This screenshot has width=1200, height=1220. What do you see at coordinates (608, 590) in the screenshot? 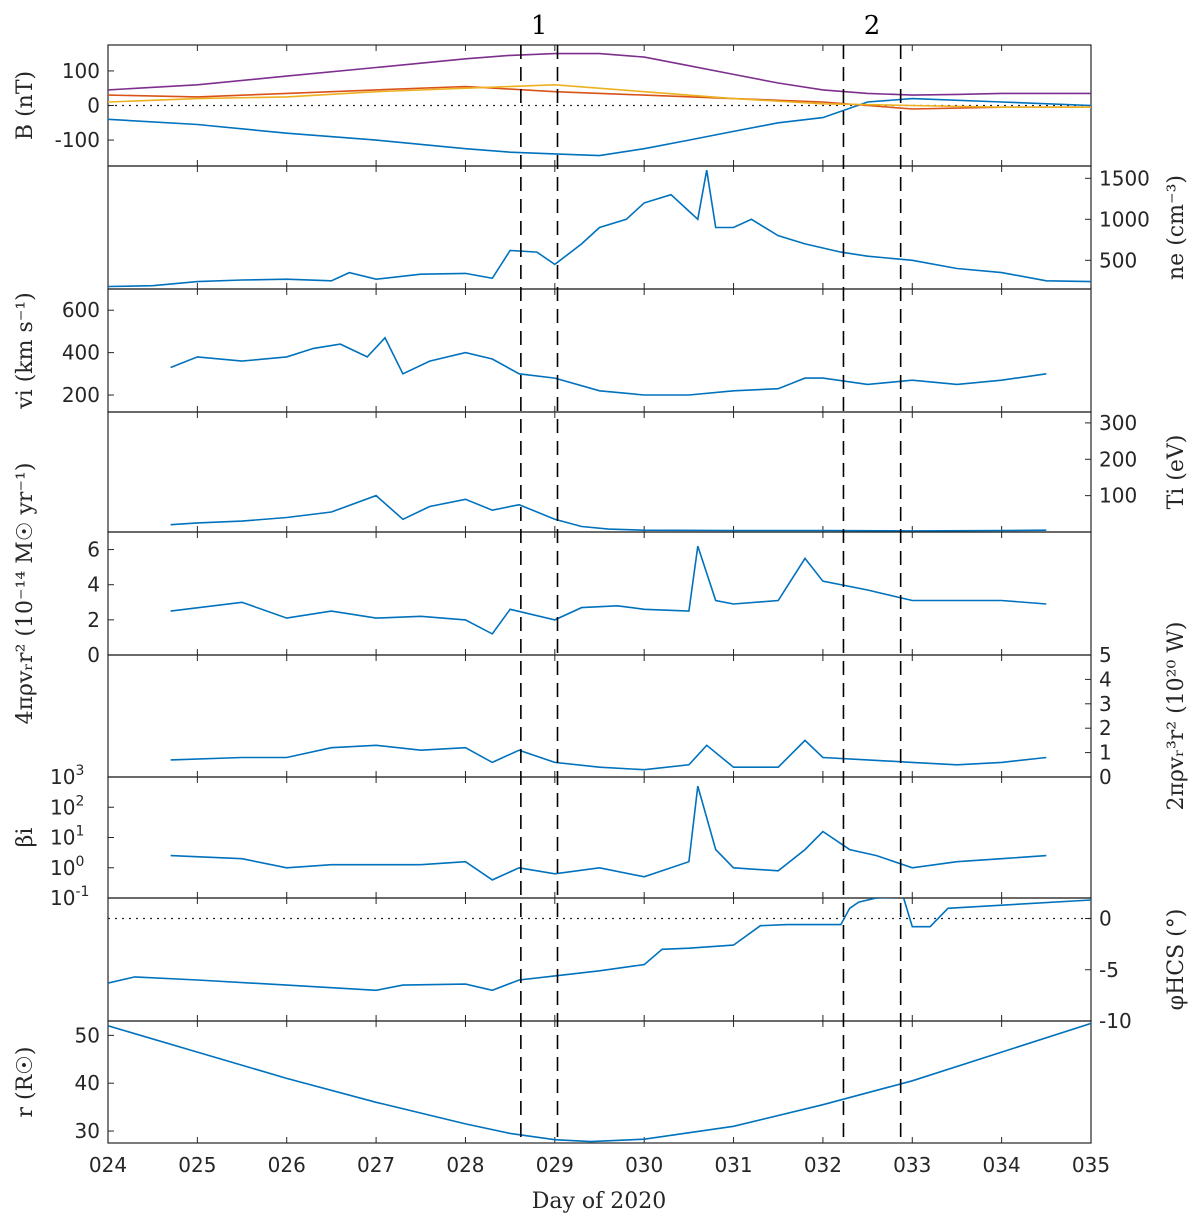
I see `series-line-mass-mass-flux` at bounding box center [608, 590].